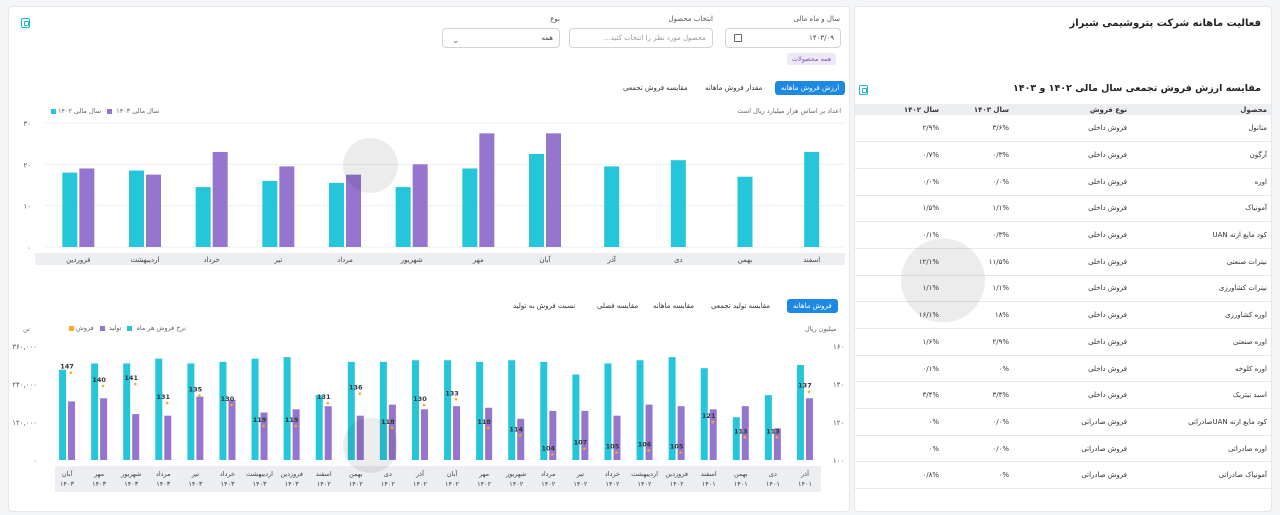 Image resolution: width=1280 pixels, height=515 pixels. I want to click on cell-1403: ۱۱/۵%, so click(978, 262).